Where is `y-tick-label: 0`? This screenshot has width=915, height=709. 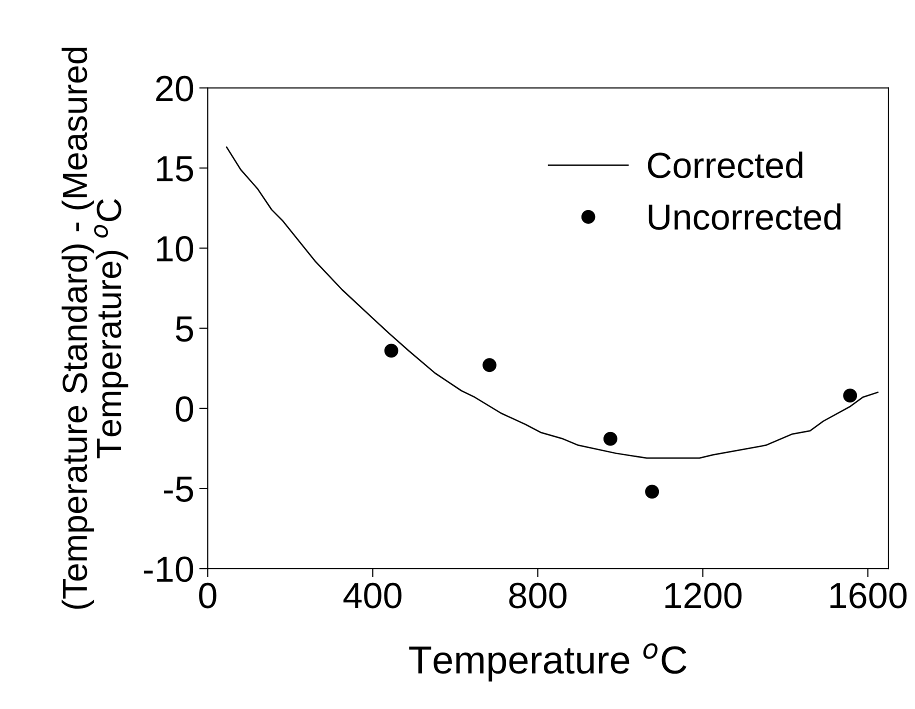
y-tick-label: 0 is located at coordinates (185, 409).